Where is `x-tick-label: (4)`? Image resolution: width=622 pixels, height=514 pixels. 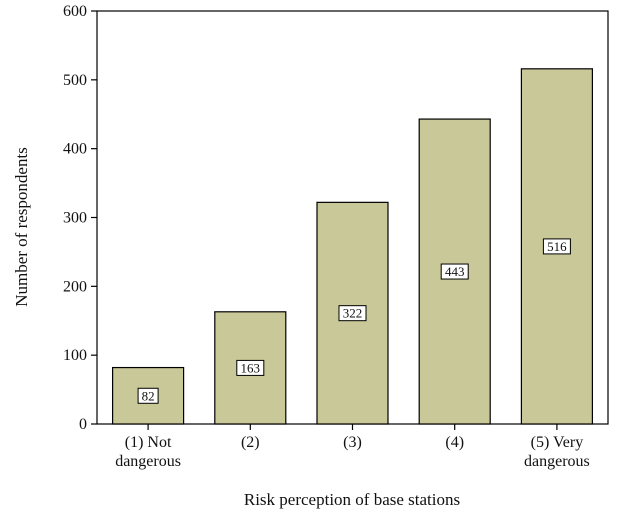
x-tick-label: (4) is located at coordinates (454, 442).